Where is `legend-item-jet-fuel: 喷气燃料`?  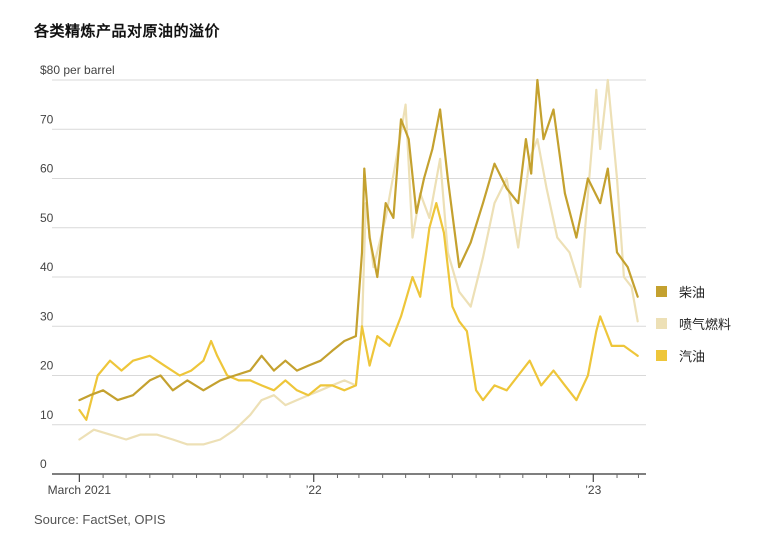 legend-item-jet-fuel: 喷气燃料 is located at coordinates (693, 324).